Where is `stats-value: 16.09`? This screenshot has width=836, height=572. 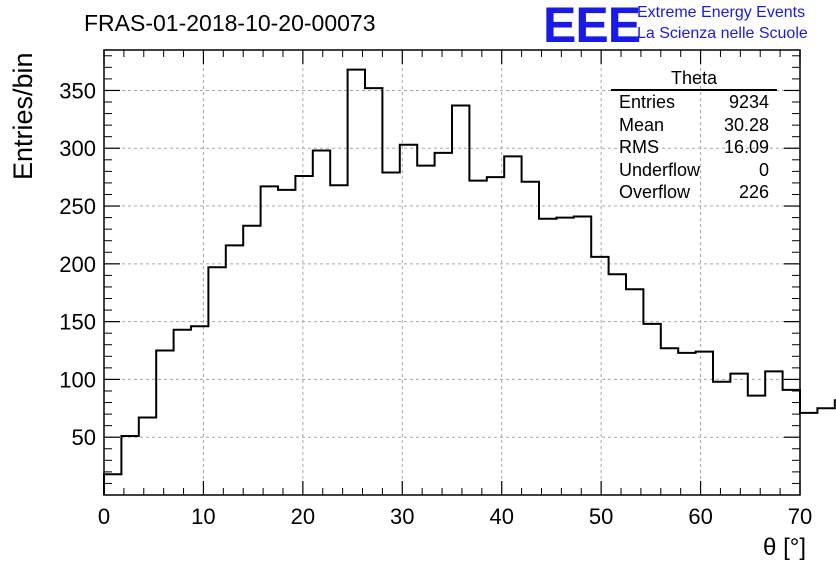 stats-value: 16.09 is located at coordinates (746, 147).